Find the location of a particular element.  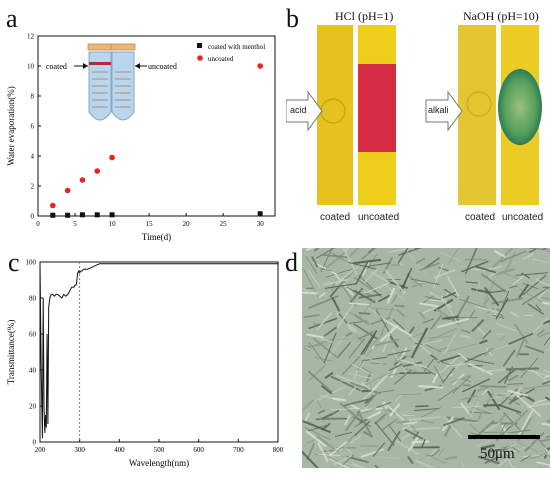

data-point-uncoated is located at coordinates (112, 157).